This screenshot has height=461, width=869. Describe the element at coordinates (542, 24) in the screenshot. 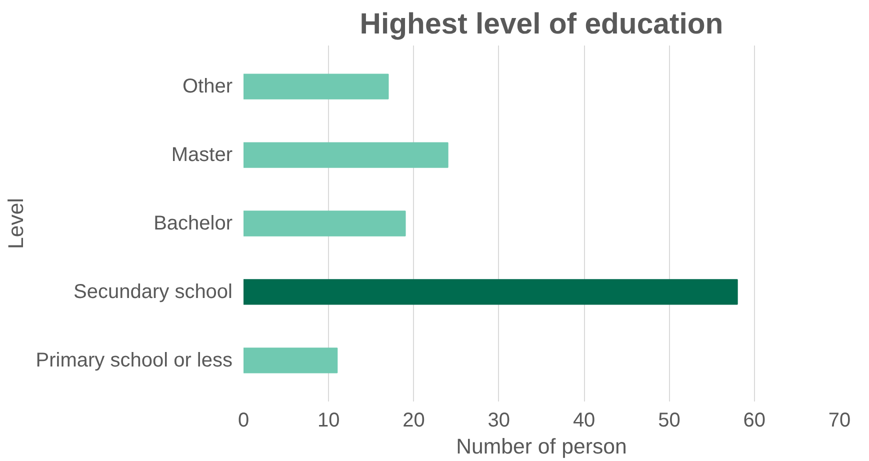

I see `chart-title: Highest level of education` at that location.